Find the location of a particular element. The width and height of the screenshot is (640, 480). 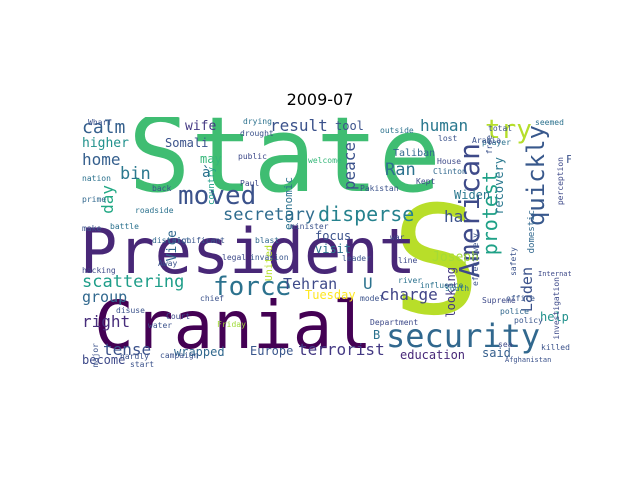

cloud-word: effectively is located at coordinates (475, 259).